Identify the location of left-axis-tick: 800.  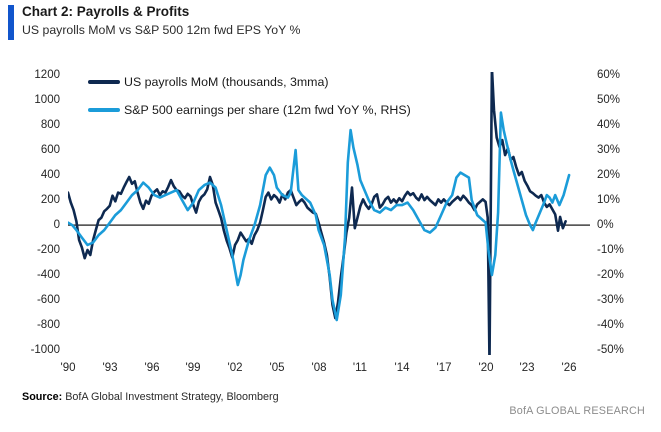
(50, 125).